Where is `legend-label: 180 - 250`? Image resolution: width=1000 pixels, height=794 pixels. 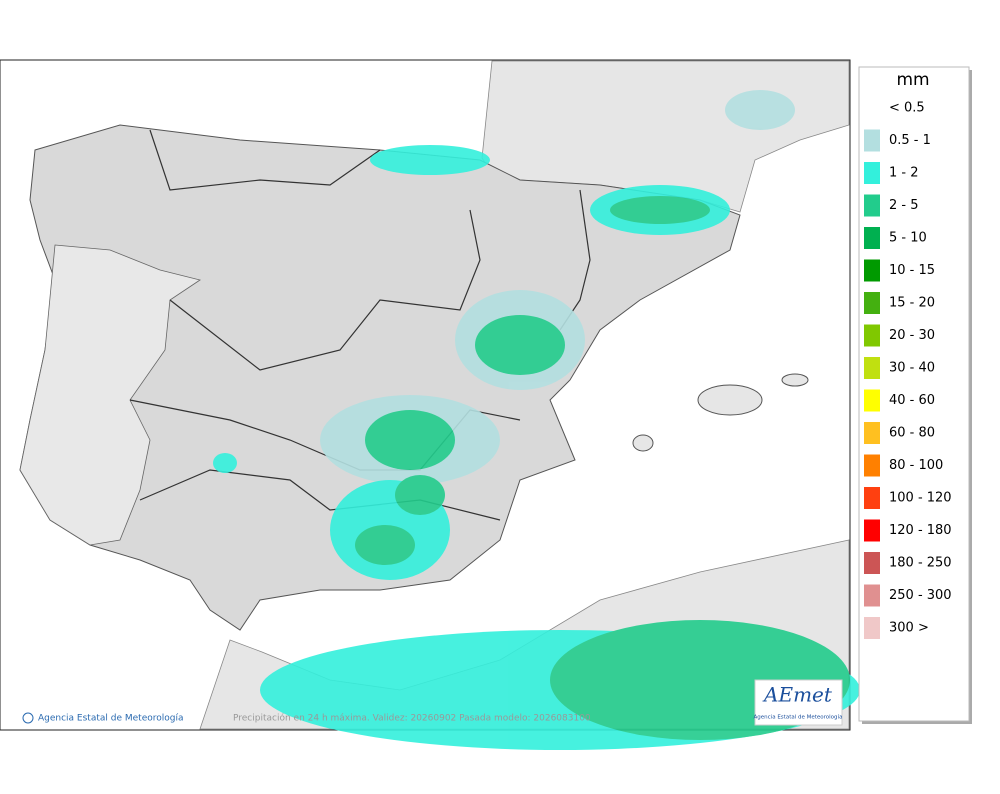
legend-label: 180 - 250 is located at coordinates (920, 563).